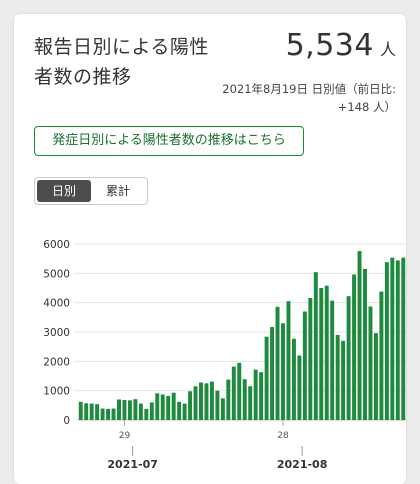 The image size is (420, 484). Describe the element at coordinates (56, 392) in the screenshot. I see `y-tick-label: 1000` at that location.